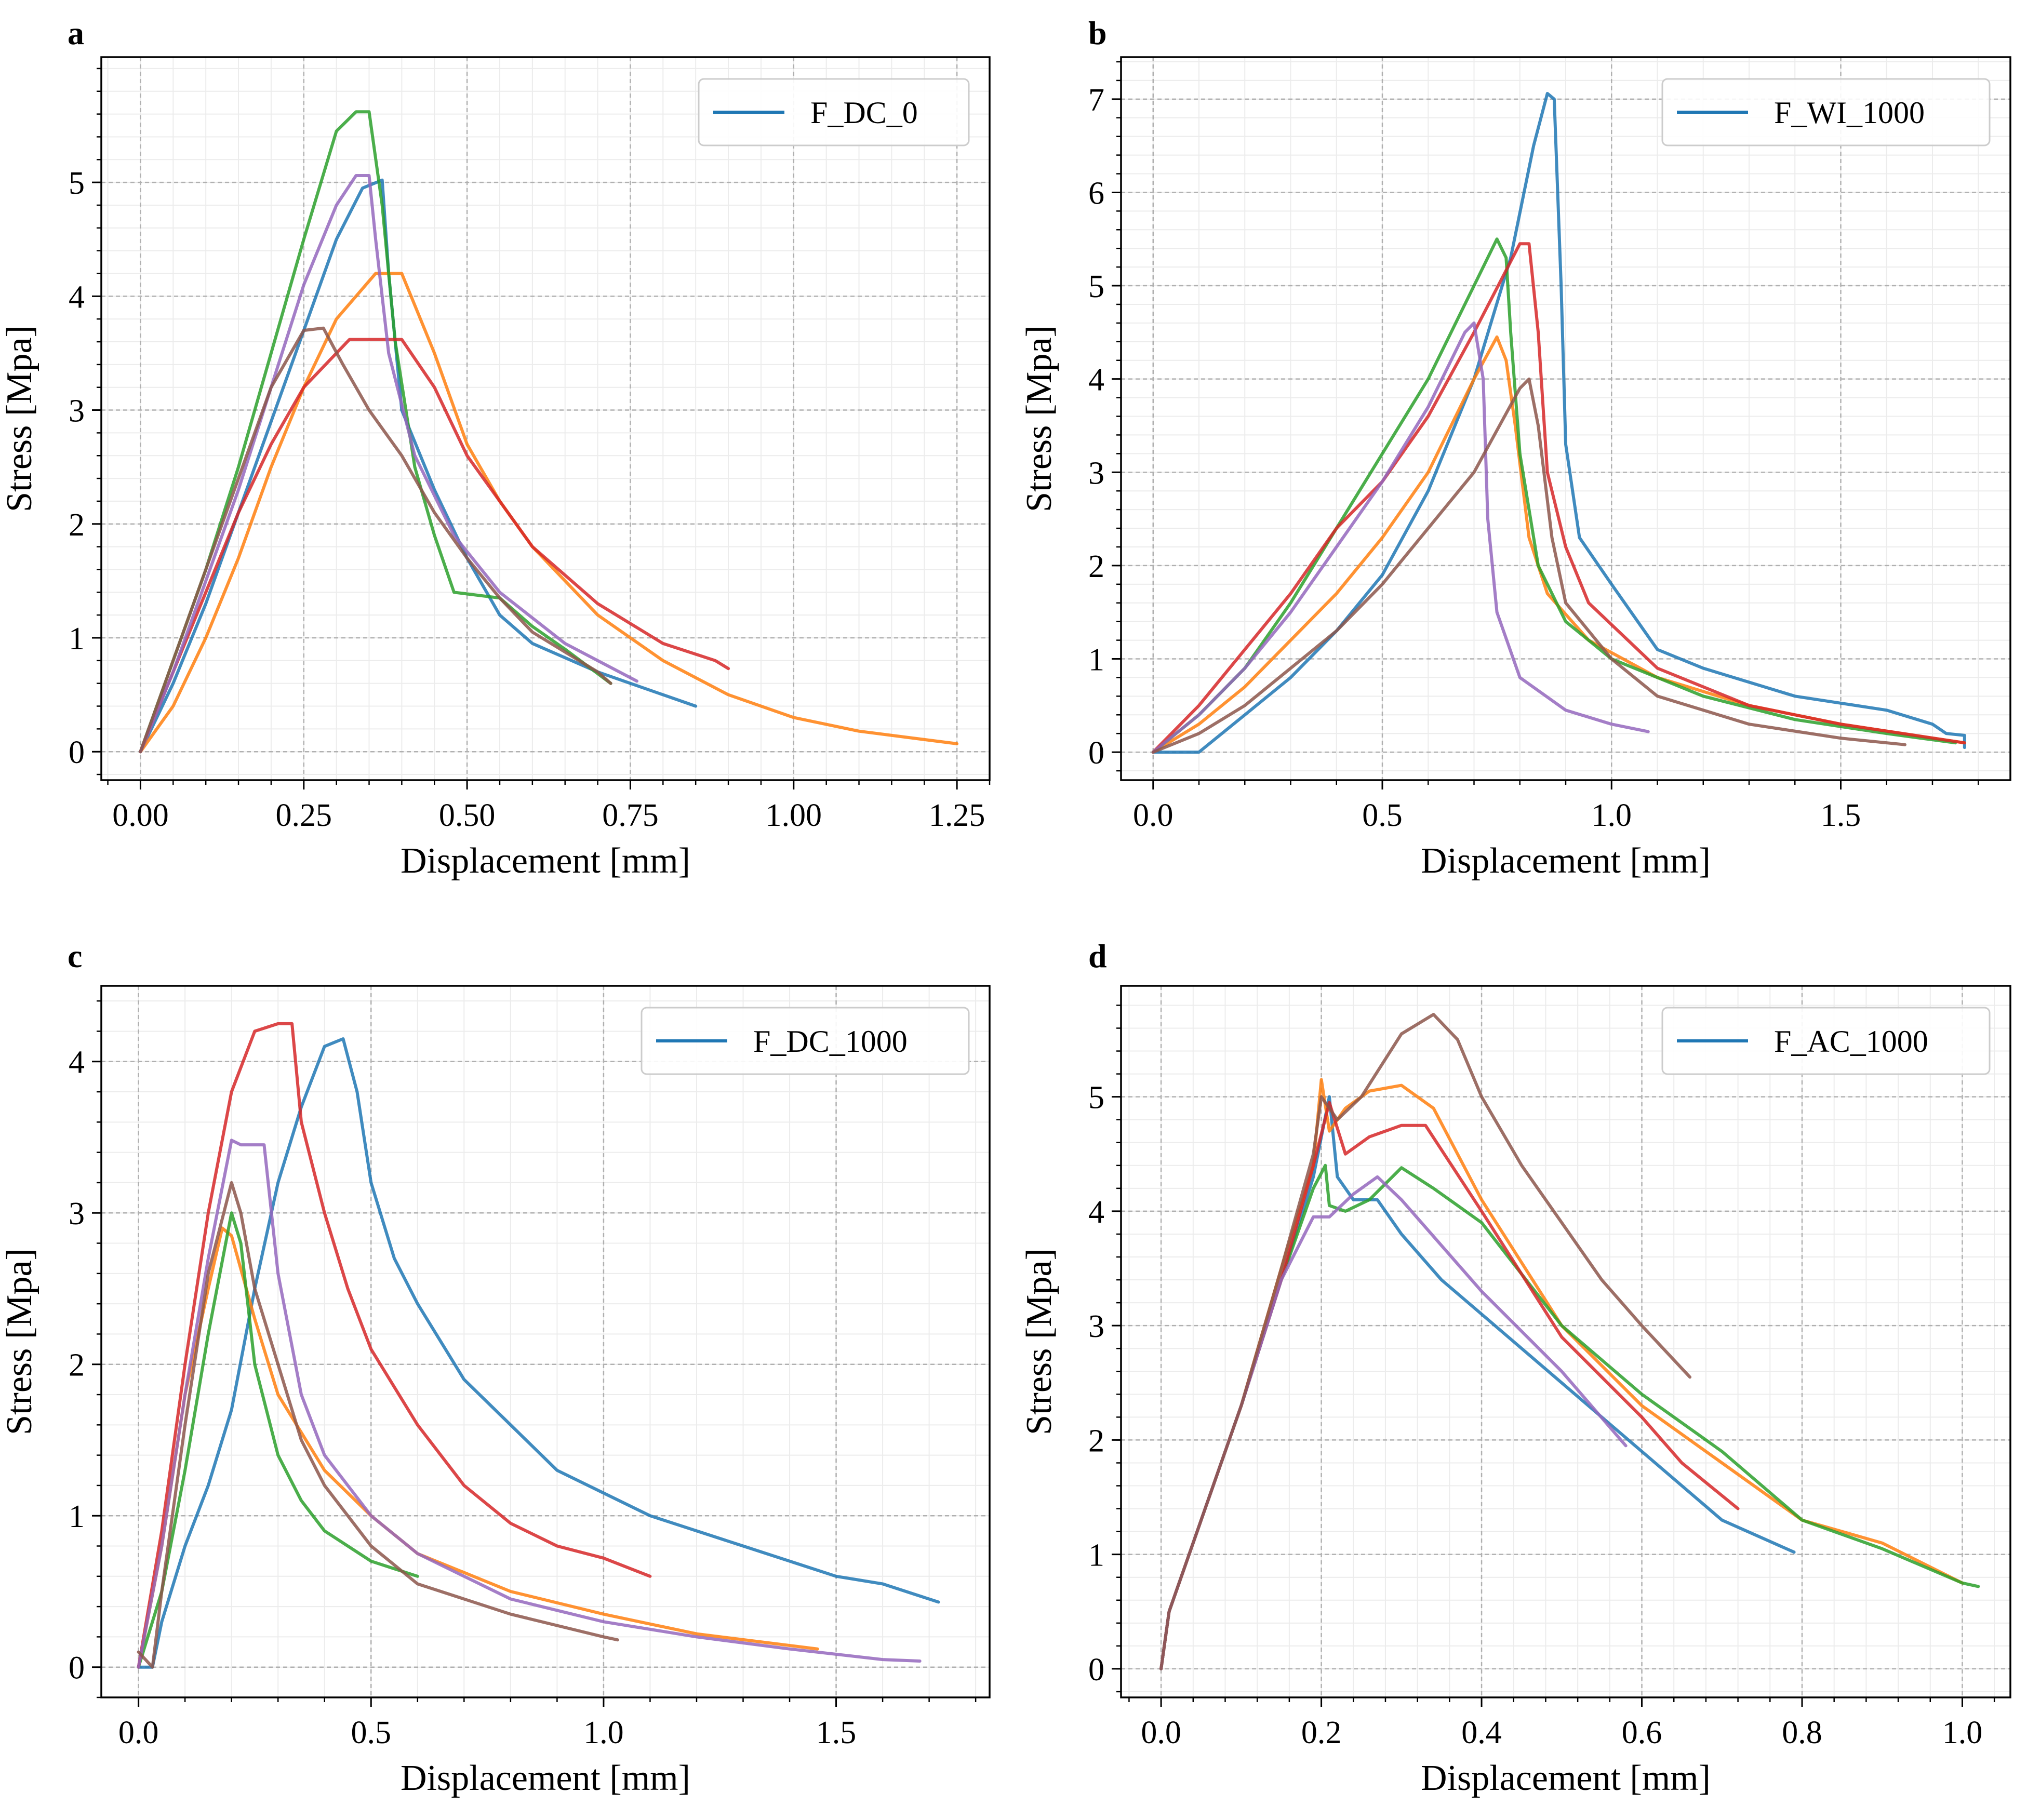 The width and height of the screenshot is (2027, 1820). What do you see at coordinates (76, 33) in the screenshot?
I see `panel-letter: a` at bounding box center [76, 33].